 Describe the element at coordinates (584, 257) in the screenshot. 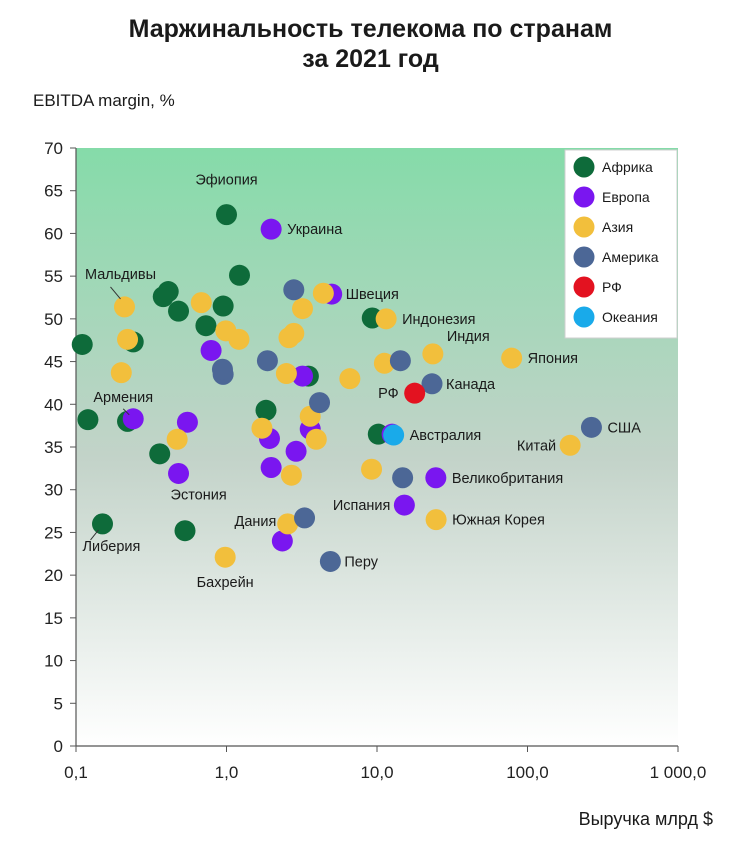

I see `legend-marker-america` at that location.